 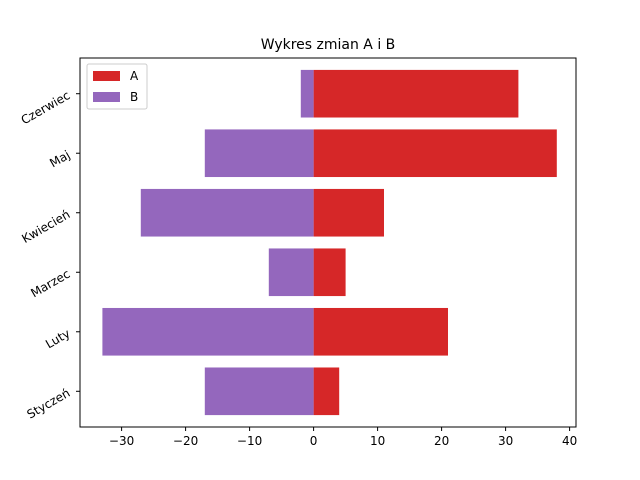 I want to click on x-tick-label: 0, so click(x=314, y=441).